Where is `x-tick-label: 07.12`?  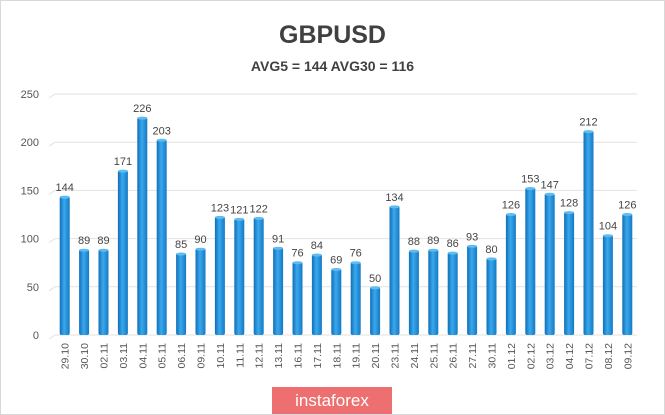
x-tick-label: 07.12 is located at coordinates (590, 356).